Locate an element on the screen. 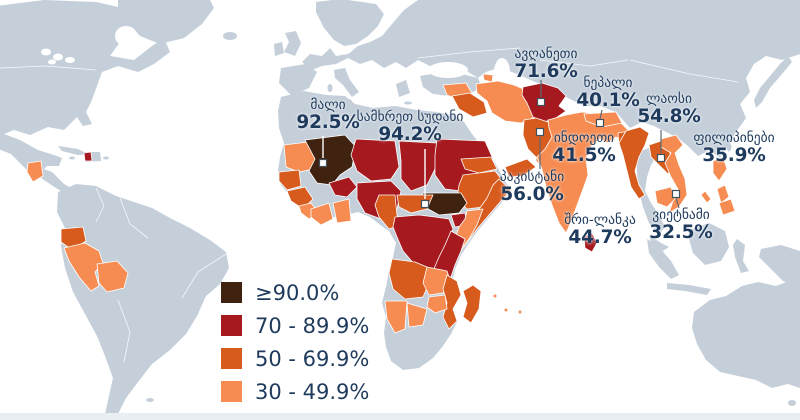 Image resolution: width=800 pixels, height=420 pixels. legend-row-50: 50 - 69.9% is located at coordinates (295, 358).